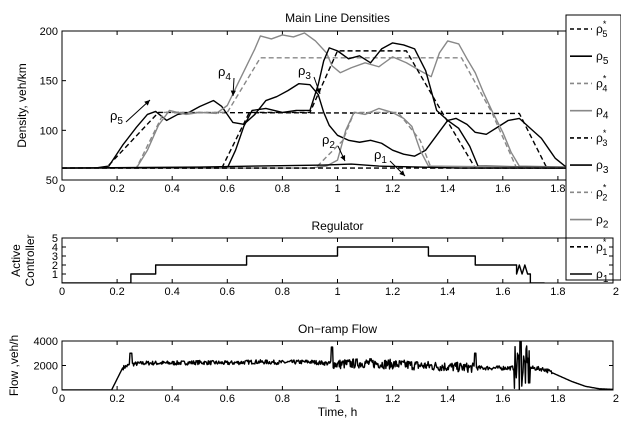  Describe the element at coordinates (16, 260) in the screenshot. I see `y-axis-label: Active` at that location.